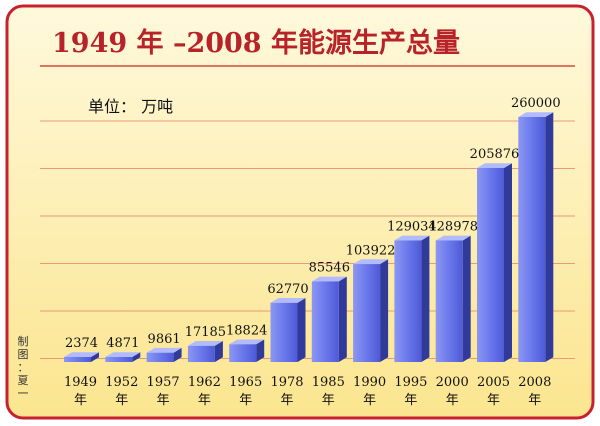 This screenshot has width=600, height=426. Describe the element at coordinates (245, 382) in the screenshot. I see `category-label: 1965` at that location.